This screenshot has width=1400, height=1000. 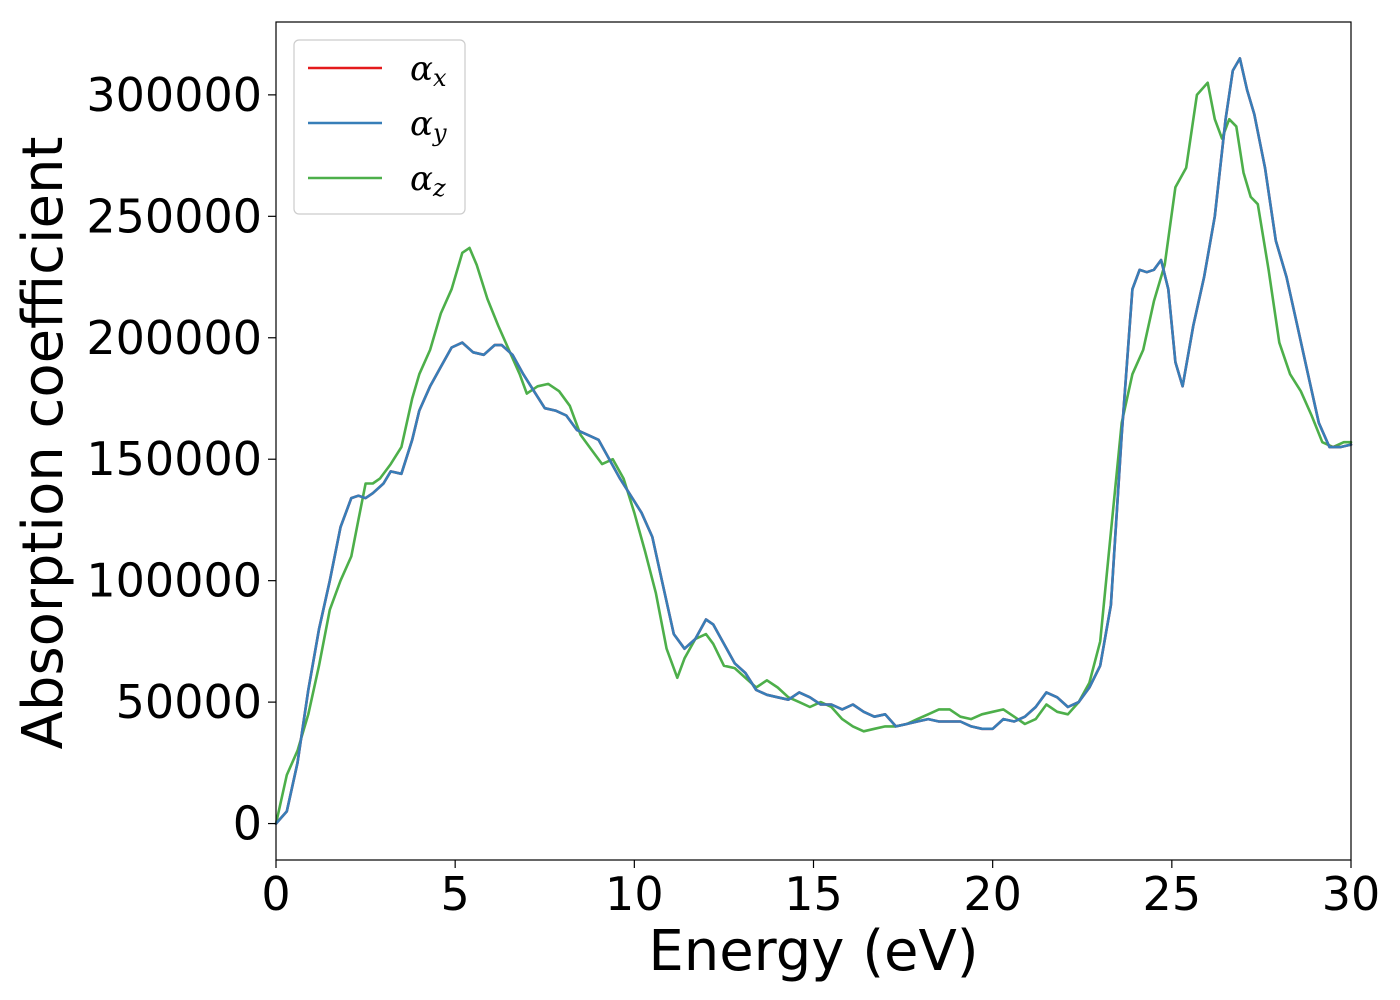 I want to click on y-tick-label: 150000, so click(x=174, y=459).